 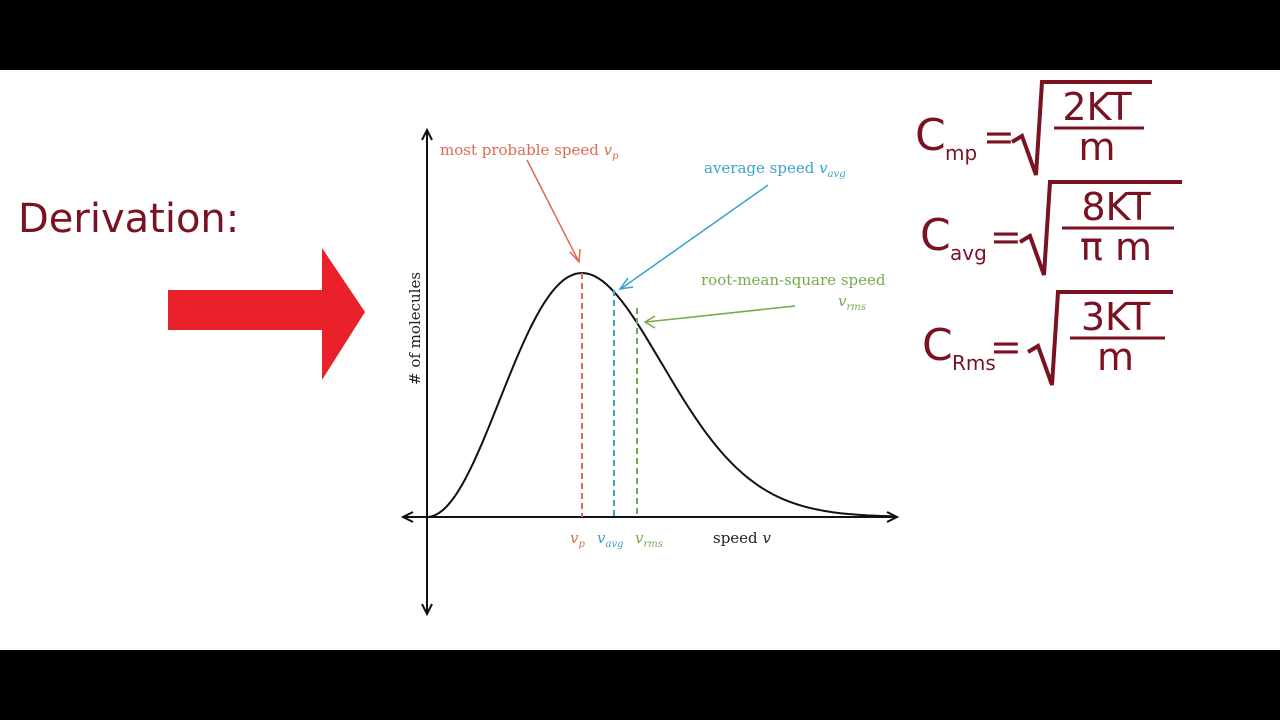 What do you see at coordinates (759, 168) in the screenshot?
I see `annotation-text: average speed` at bounding box center [759, 168].